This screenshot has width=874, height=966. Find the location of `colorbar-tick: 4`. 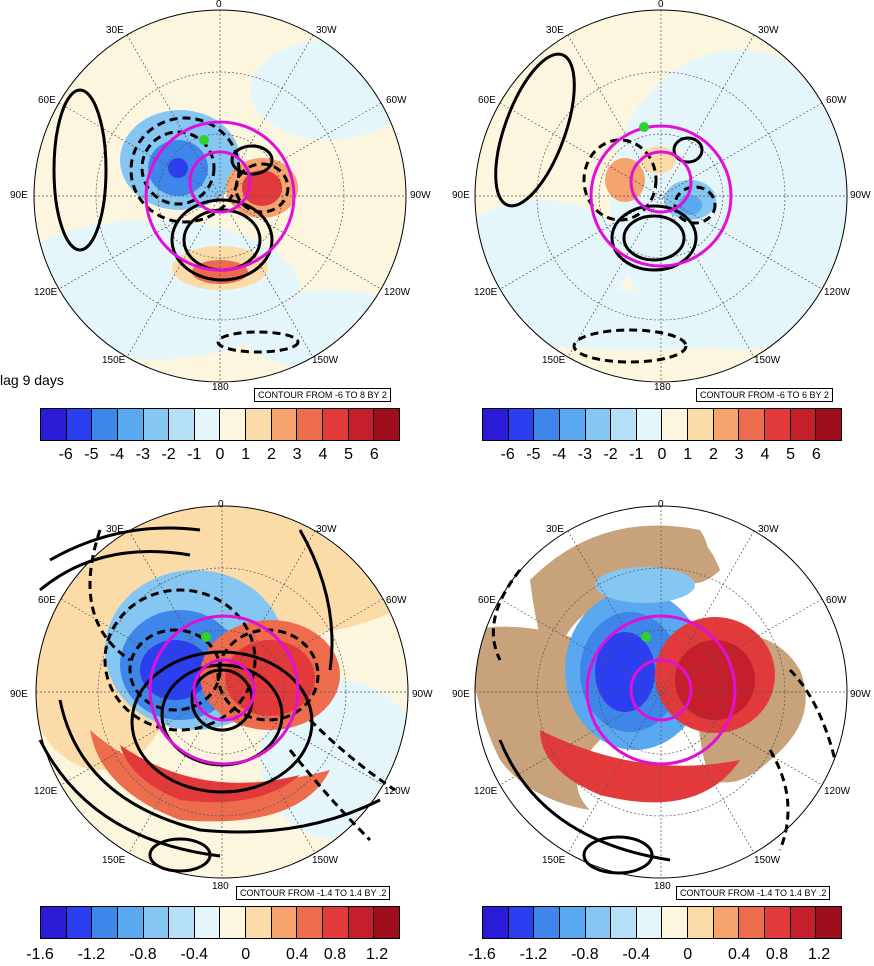

colorbar-tick: 4 is located at coordinates (323, 454).